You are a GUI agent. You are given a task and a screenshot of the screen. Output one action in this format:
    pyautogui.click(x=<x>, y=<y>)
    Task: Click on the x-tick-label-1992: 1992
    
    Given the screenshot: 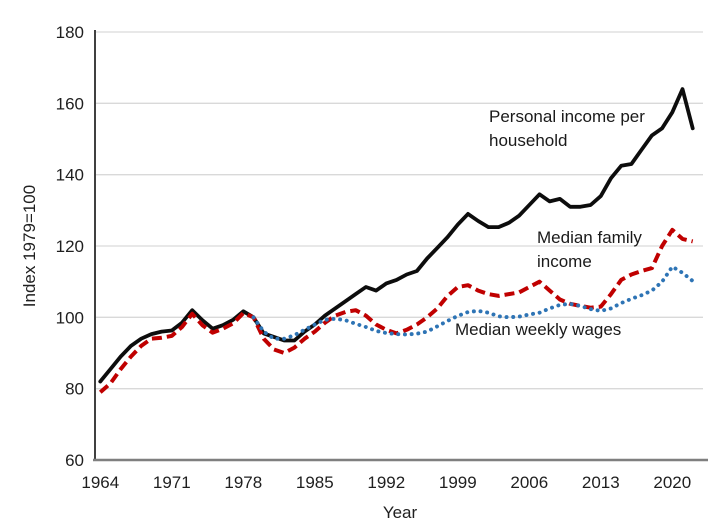 What is the action you would take?
    pyautogui.click(x=386, y=482)
    